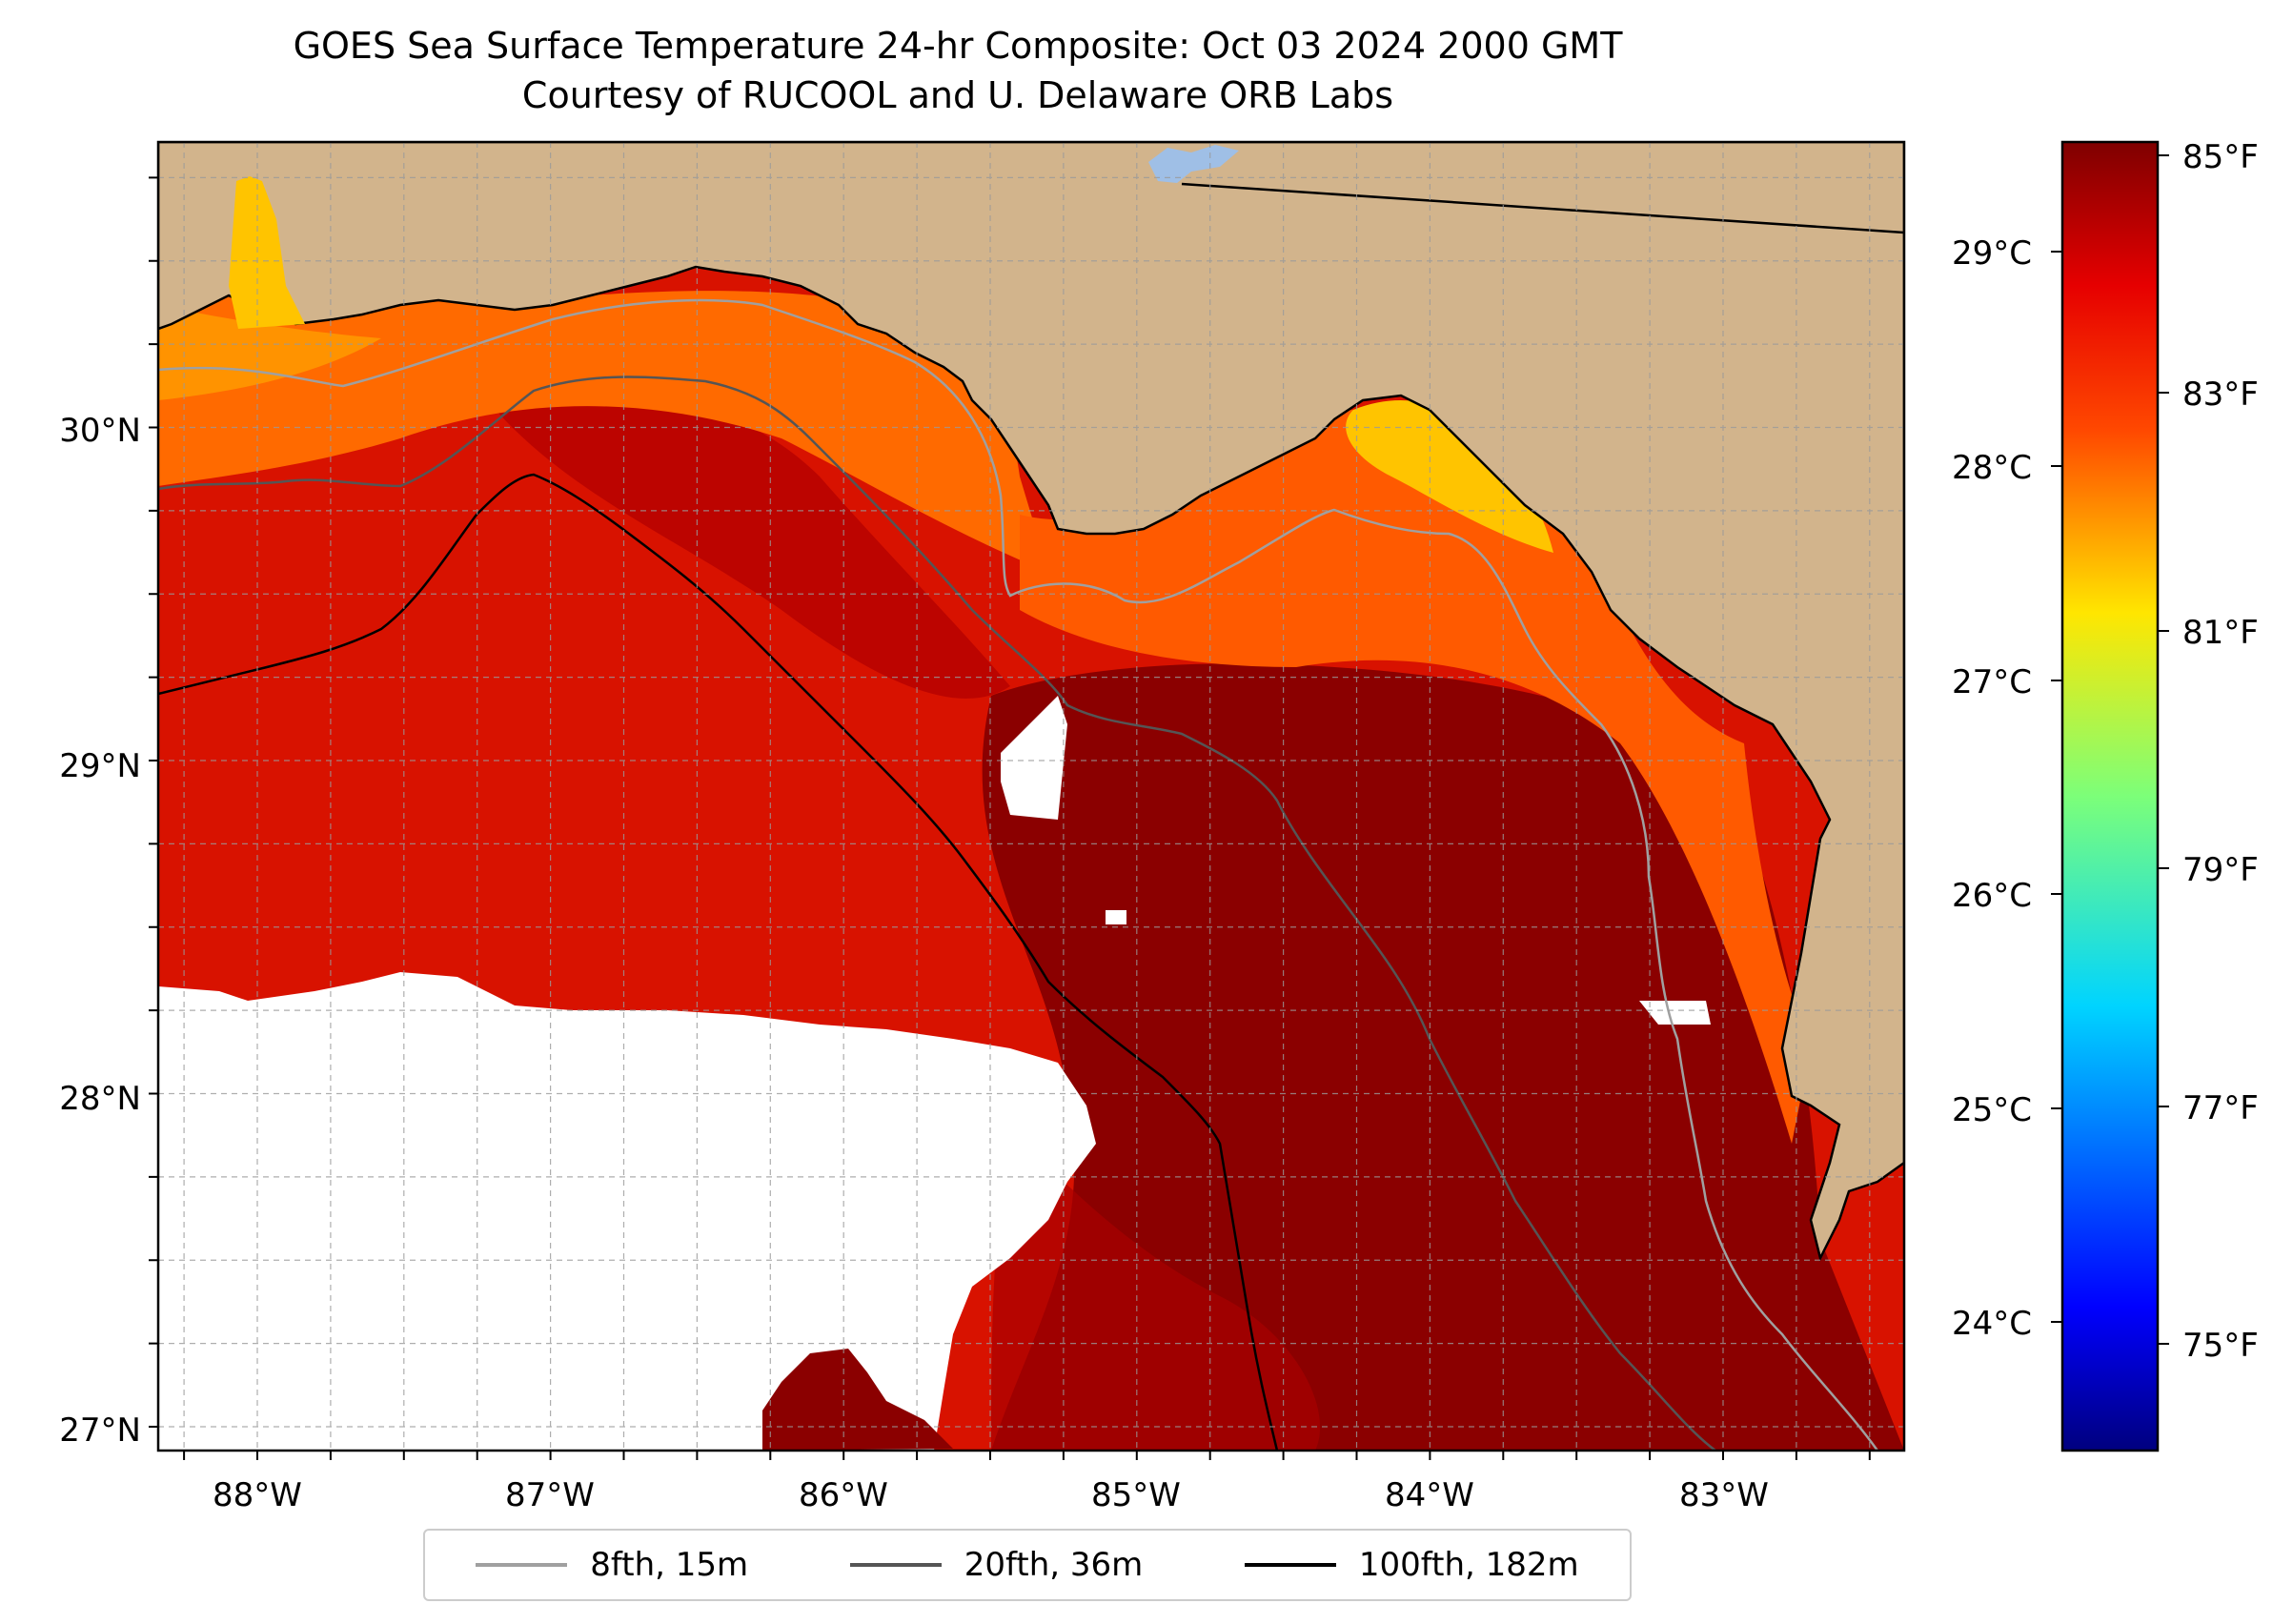 This screenshot has width=2293, height=1624. I want to click on sea-surface-hot-south, so click(1156, 1288).